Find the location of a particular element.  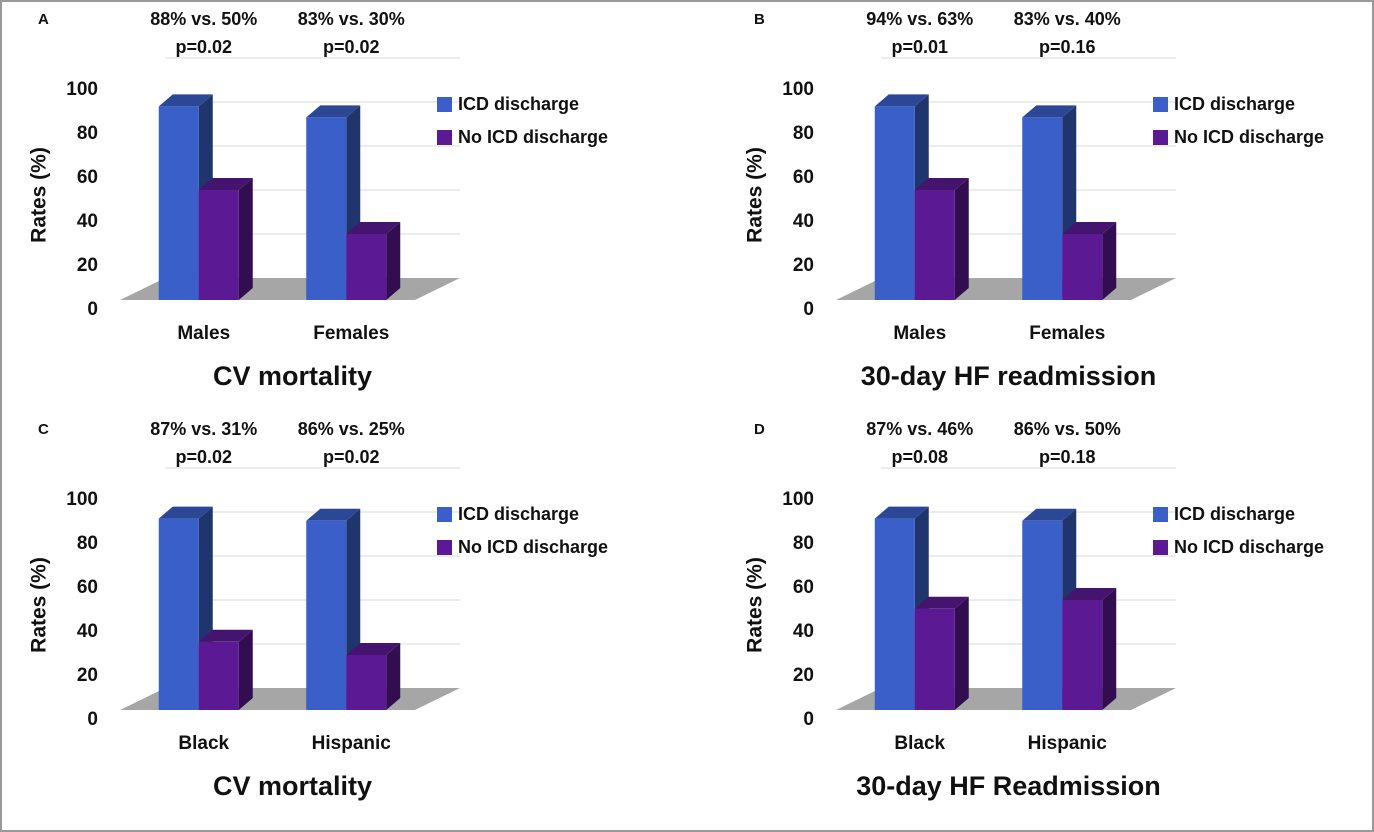

annotation: 88% vs. 50% is located at coordinates (203, 19).